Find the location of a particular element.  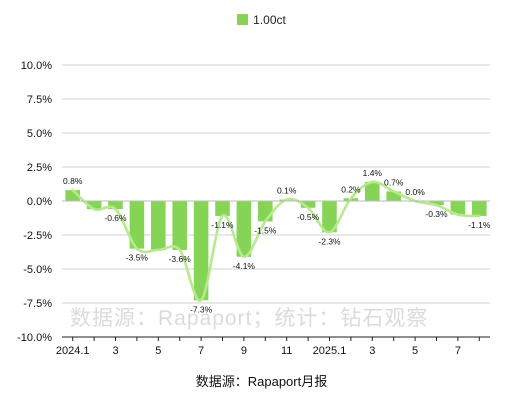

y-tick-label: 5.0% is located at coordinates (39, 134).